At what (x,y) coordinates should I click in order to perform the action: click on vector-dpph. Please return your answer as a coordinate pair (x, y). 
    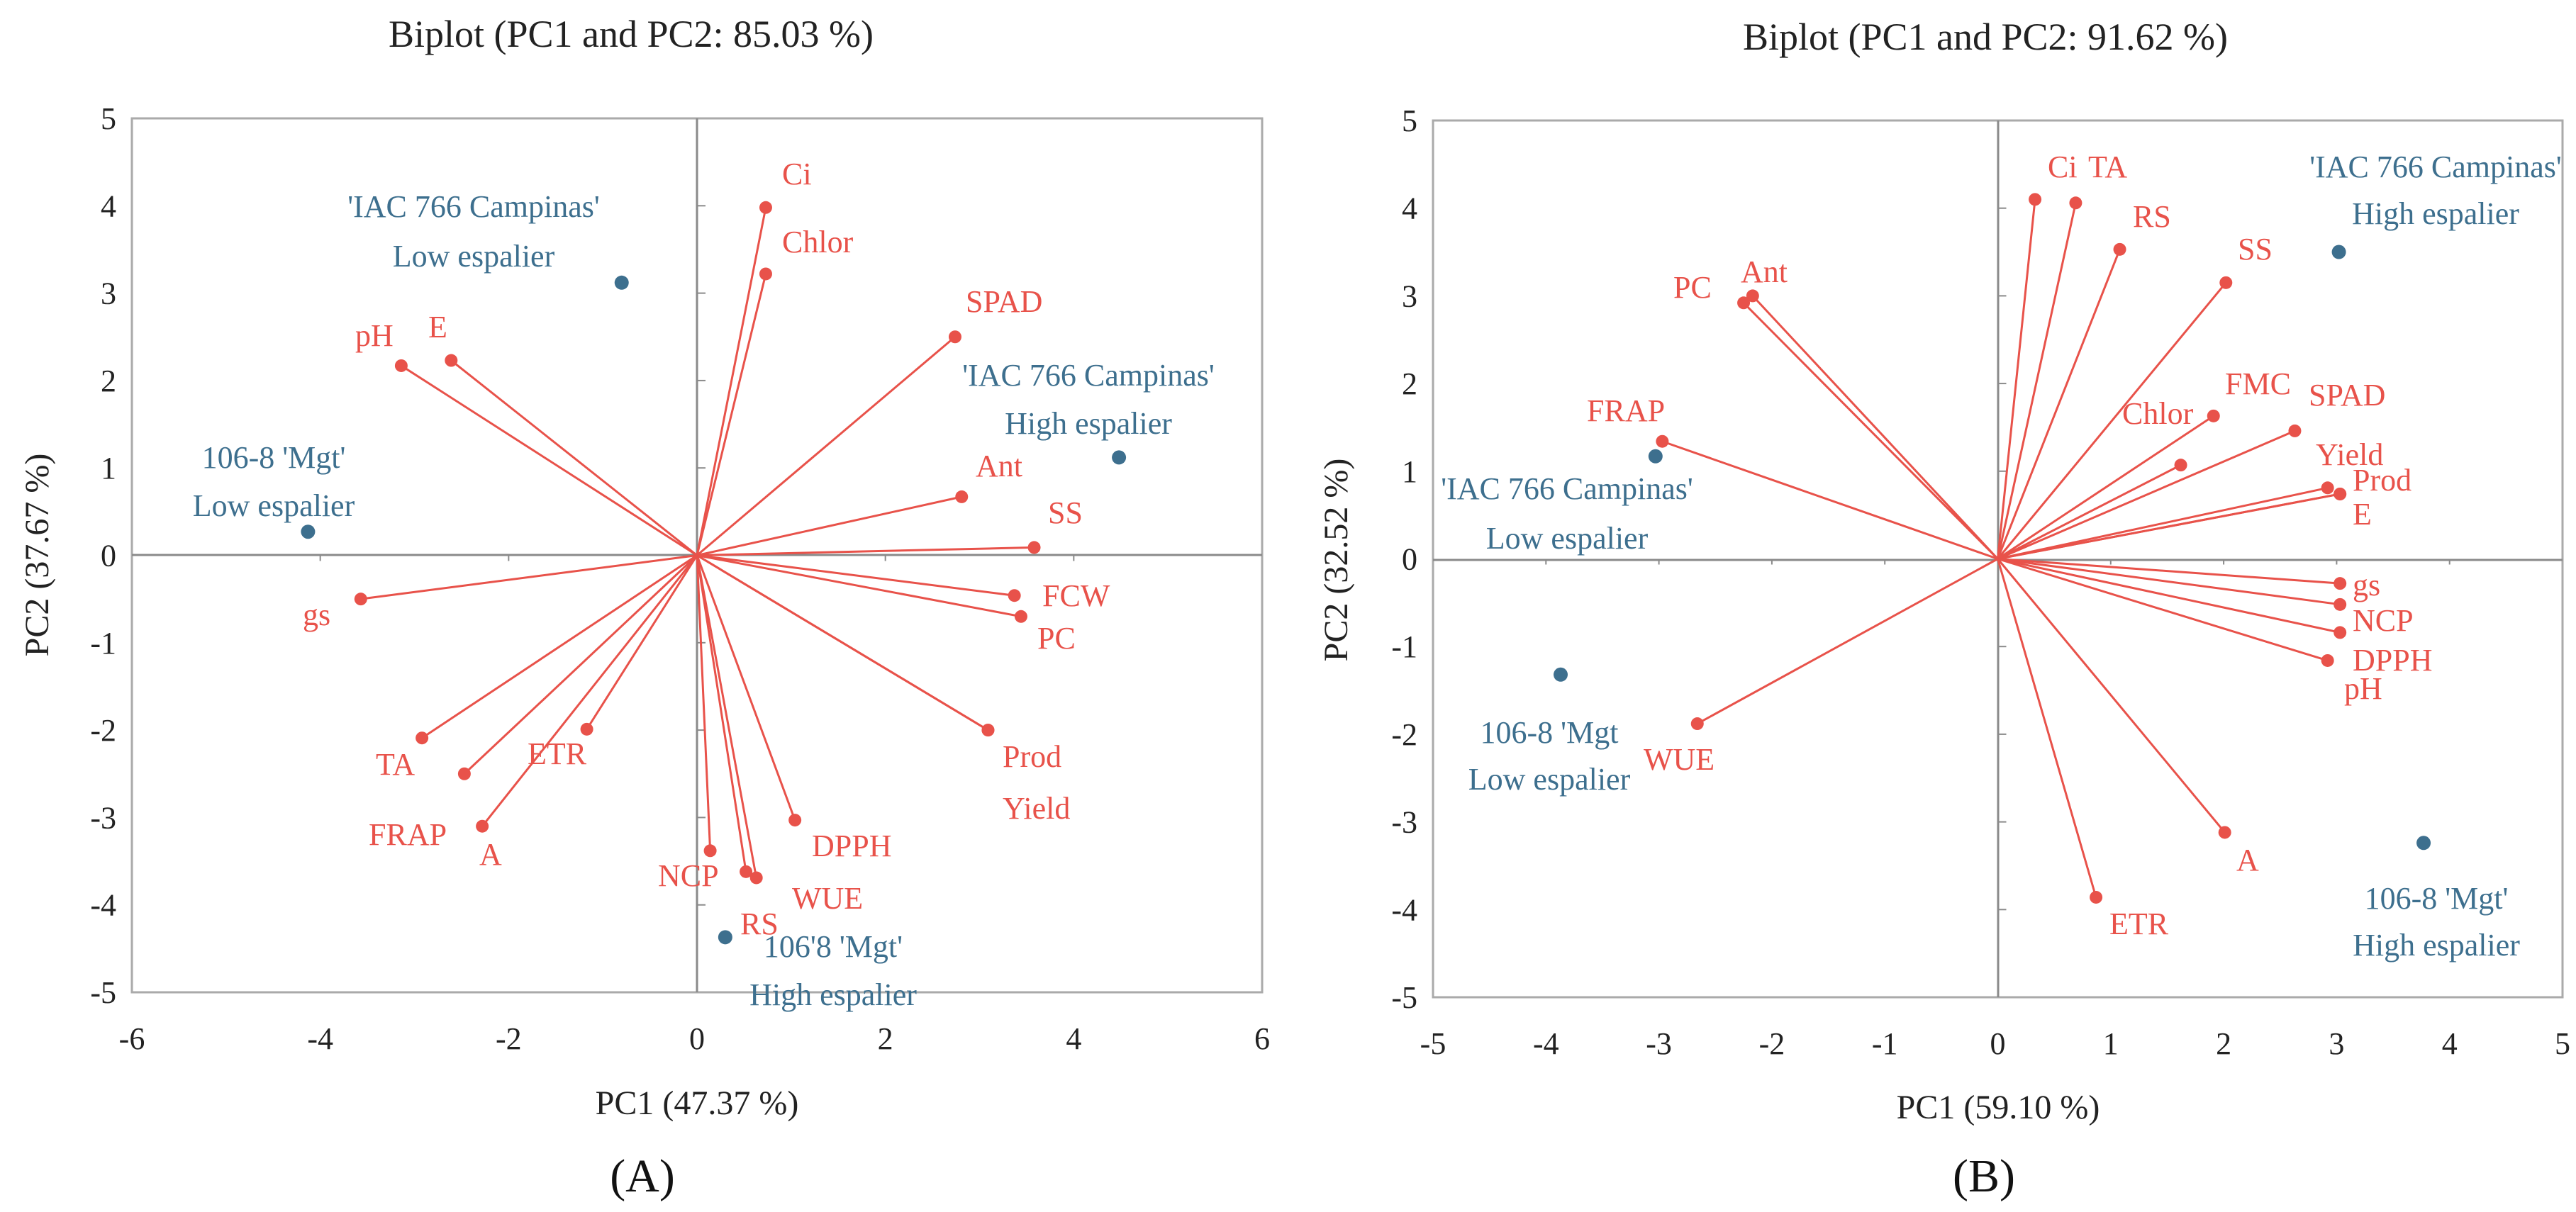
    Looking at the image, I should click on (2169, 596).